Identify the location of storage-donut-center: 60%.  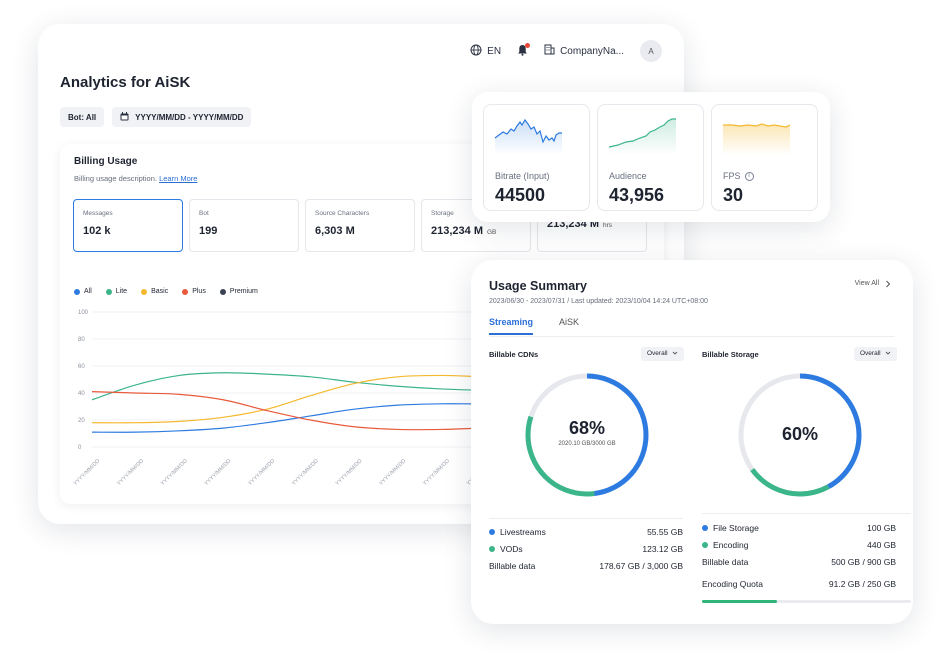
(800, 434).